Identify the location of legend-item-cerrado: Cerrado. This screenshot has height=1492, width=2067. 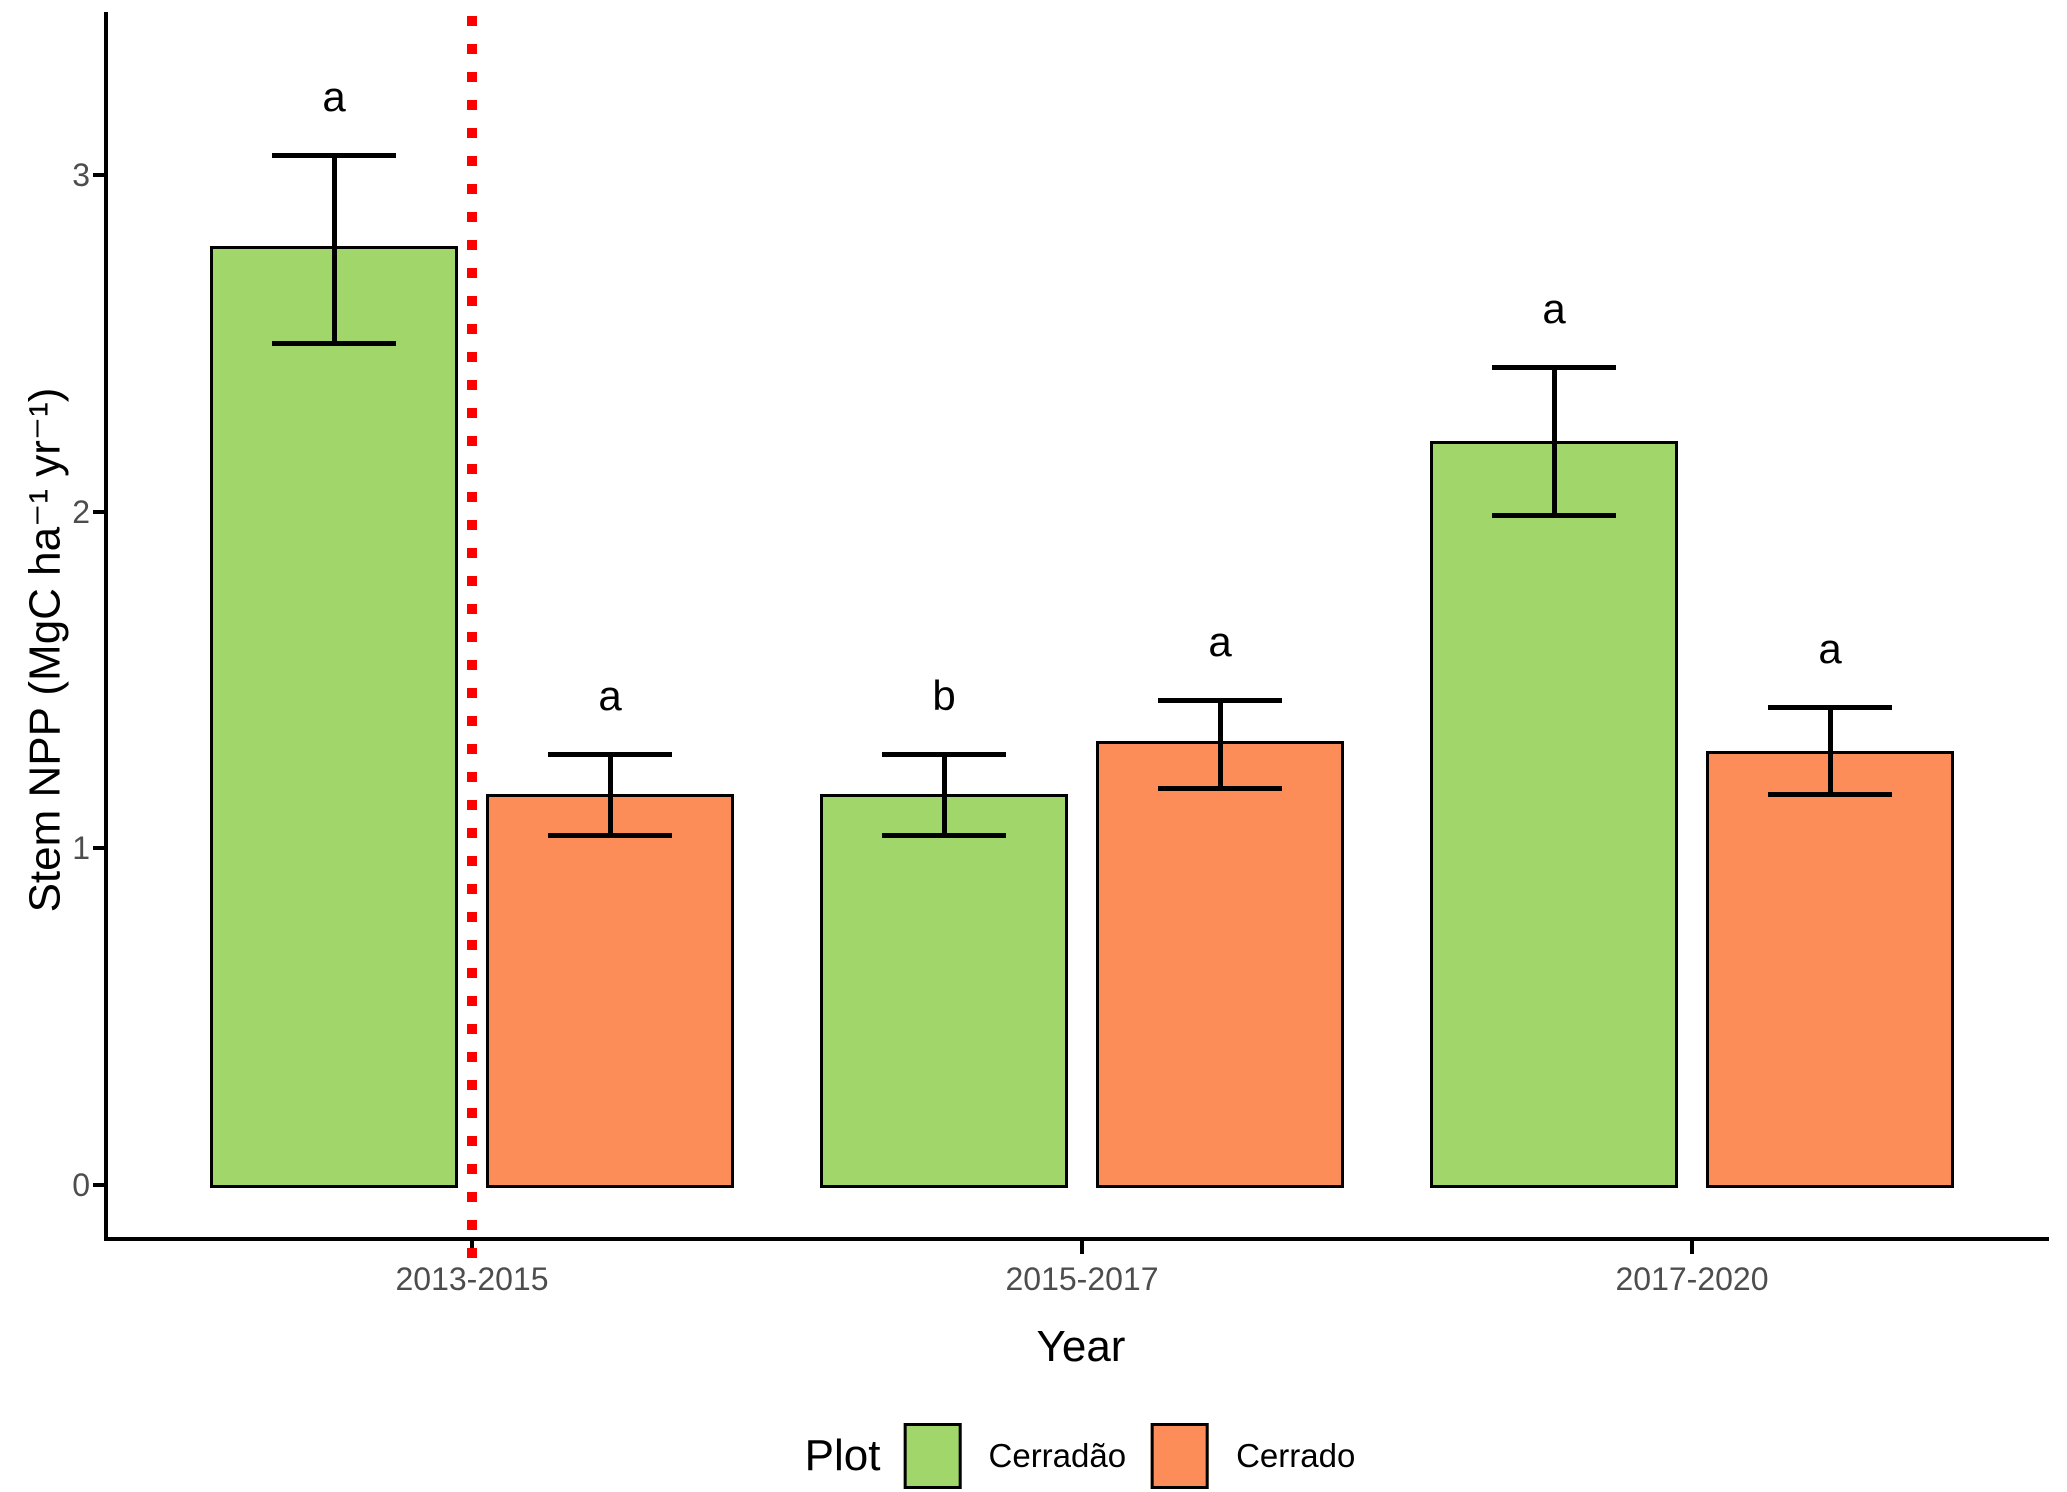
(1253, 1456).